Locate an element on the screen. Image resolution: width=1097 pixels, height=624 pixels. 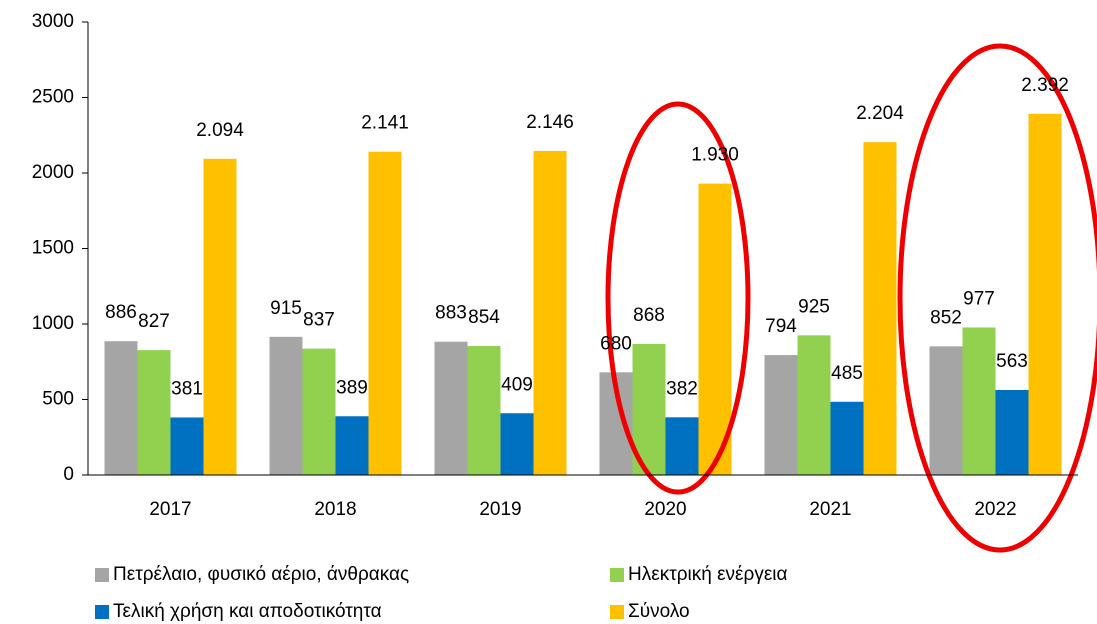
data-label: 925 is located at coordinates (814, 306).